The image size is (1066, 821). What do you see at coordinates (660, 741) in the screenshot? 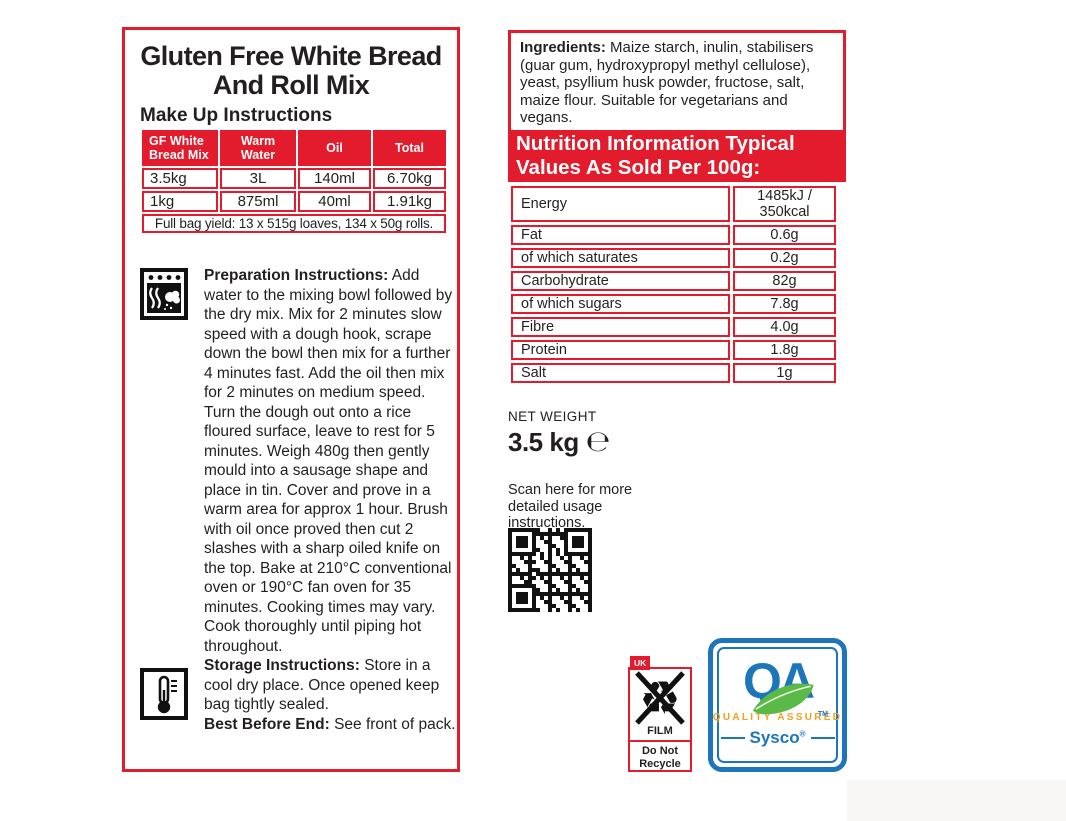
I see `divider` at bounding box center [660, 741].